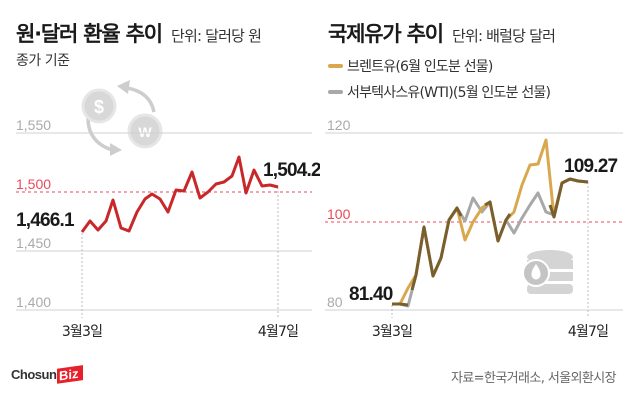 The height and width of the screenshot is (400, 640). Describe the element at coordinates (33, 184) in the screenshot. I see `y-tick-1500: 1,500` at that location.